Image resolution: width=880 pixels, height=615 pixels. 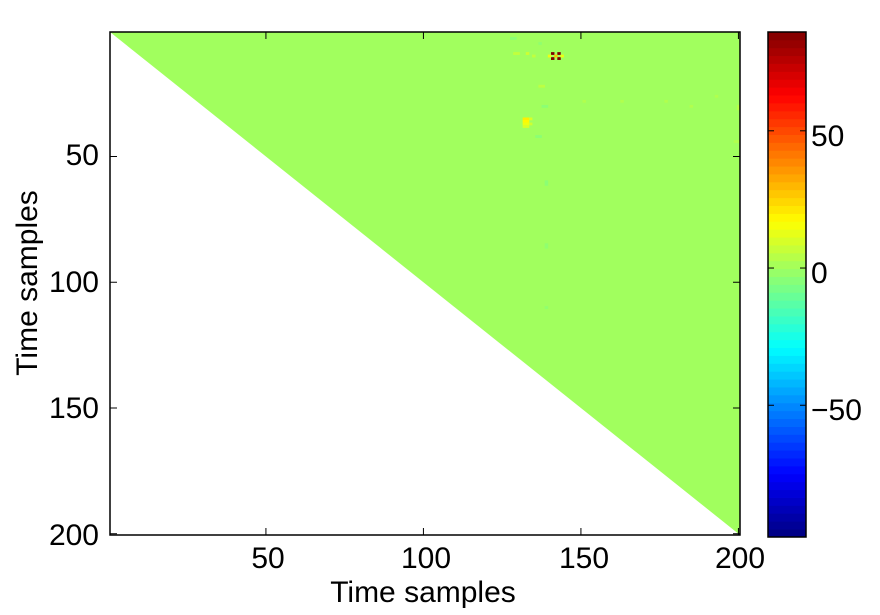 I want to click on colorbar: 50 0 −50, so click(x=814, y=284).